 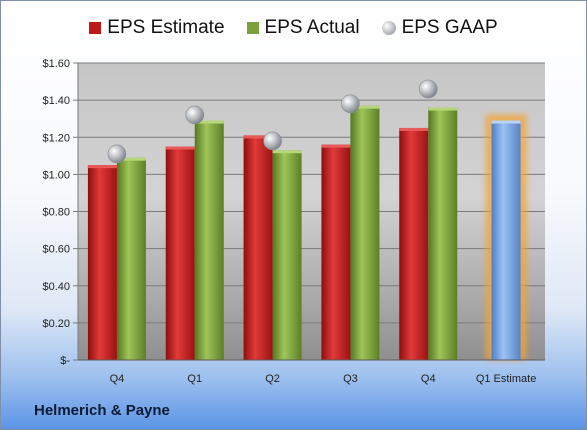 I want to click on y-tick-label: $0.80, so click(x=56, y=213).